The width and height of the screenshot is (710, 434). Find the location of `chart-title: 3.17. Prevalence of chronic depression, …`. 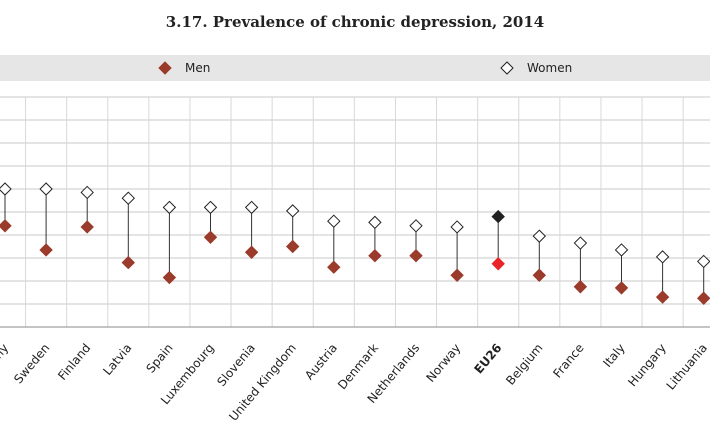

chart-title: 3.17. Prevalence of chronic depression, … is located at coordinates (355, 22).